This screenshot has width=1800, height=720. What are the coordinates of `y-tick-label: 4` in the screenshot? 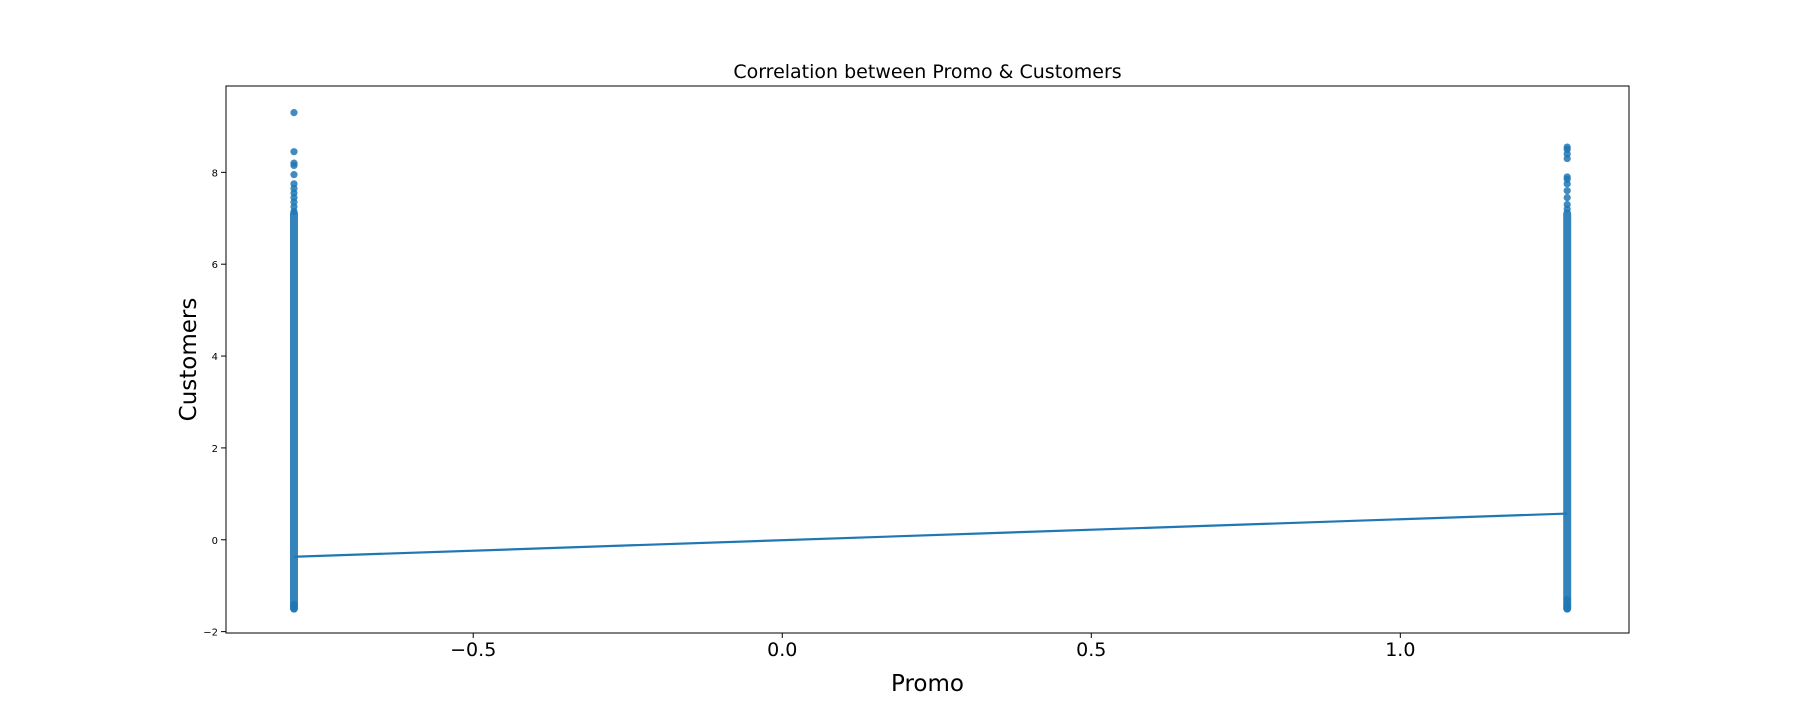 It's located at (215, 357).